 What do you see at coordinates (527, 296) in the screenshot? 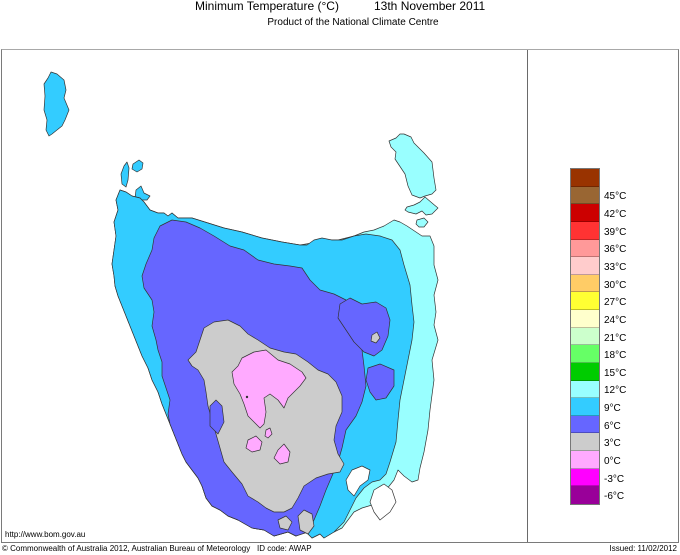
I see `panel-divider` at bounding box center [527, 296].